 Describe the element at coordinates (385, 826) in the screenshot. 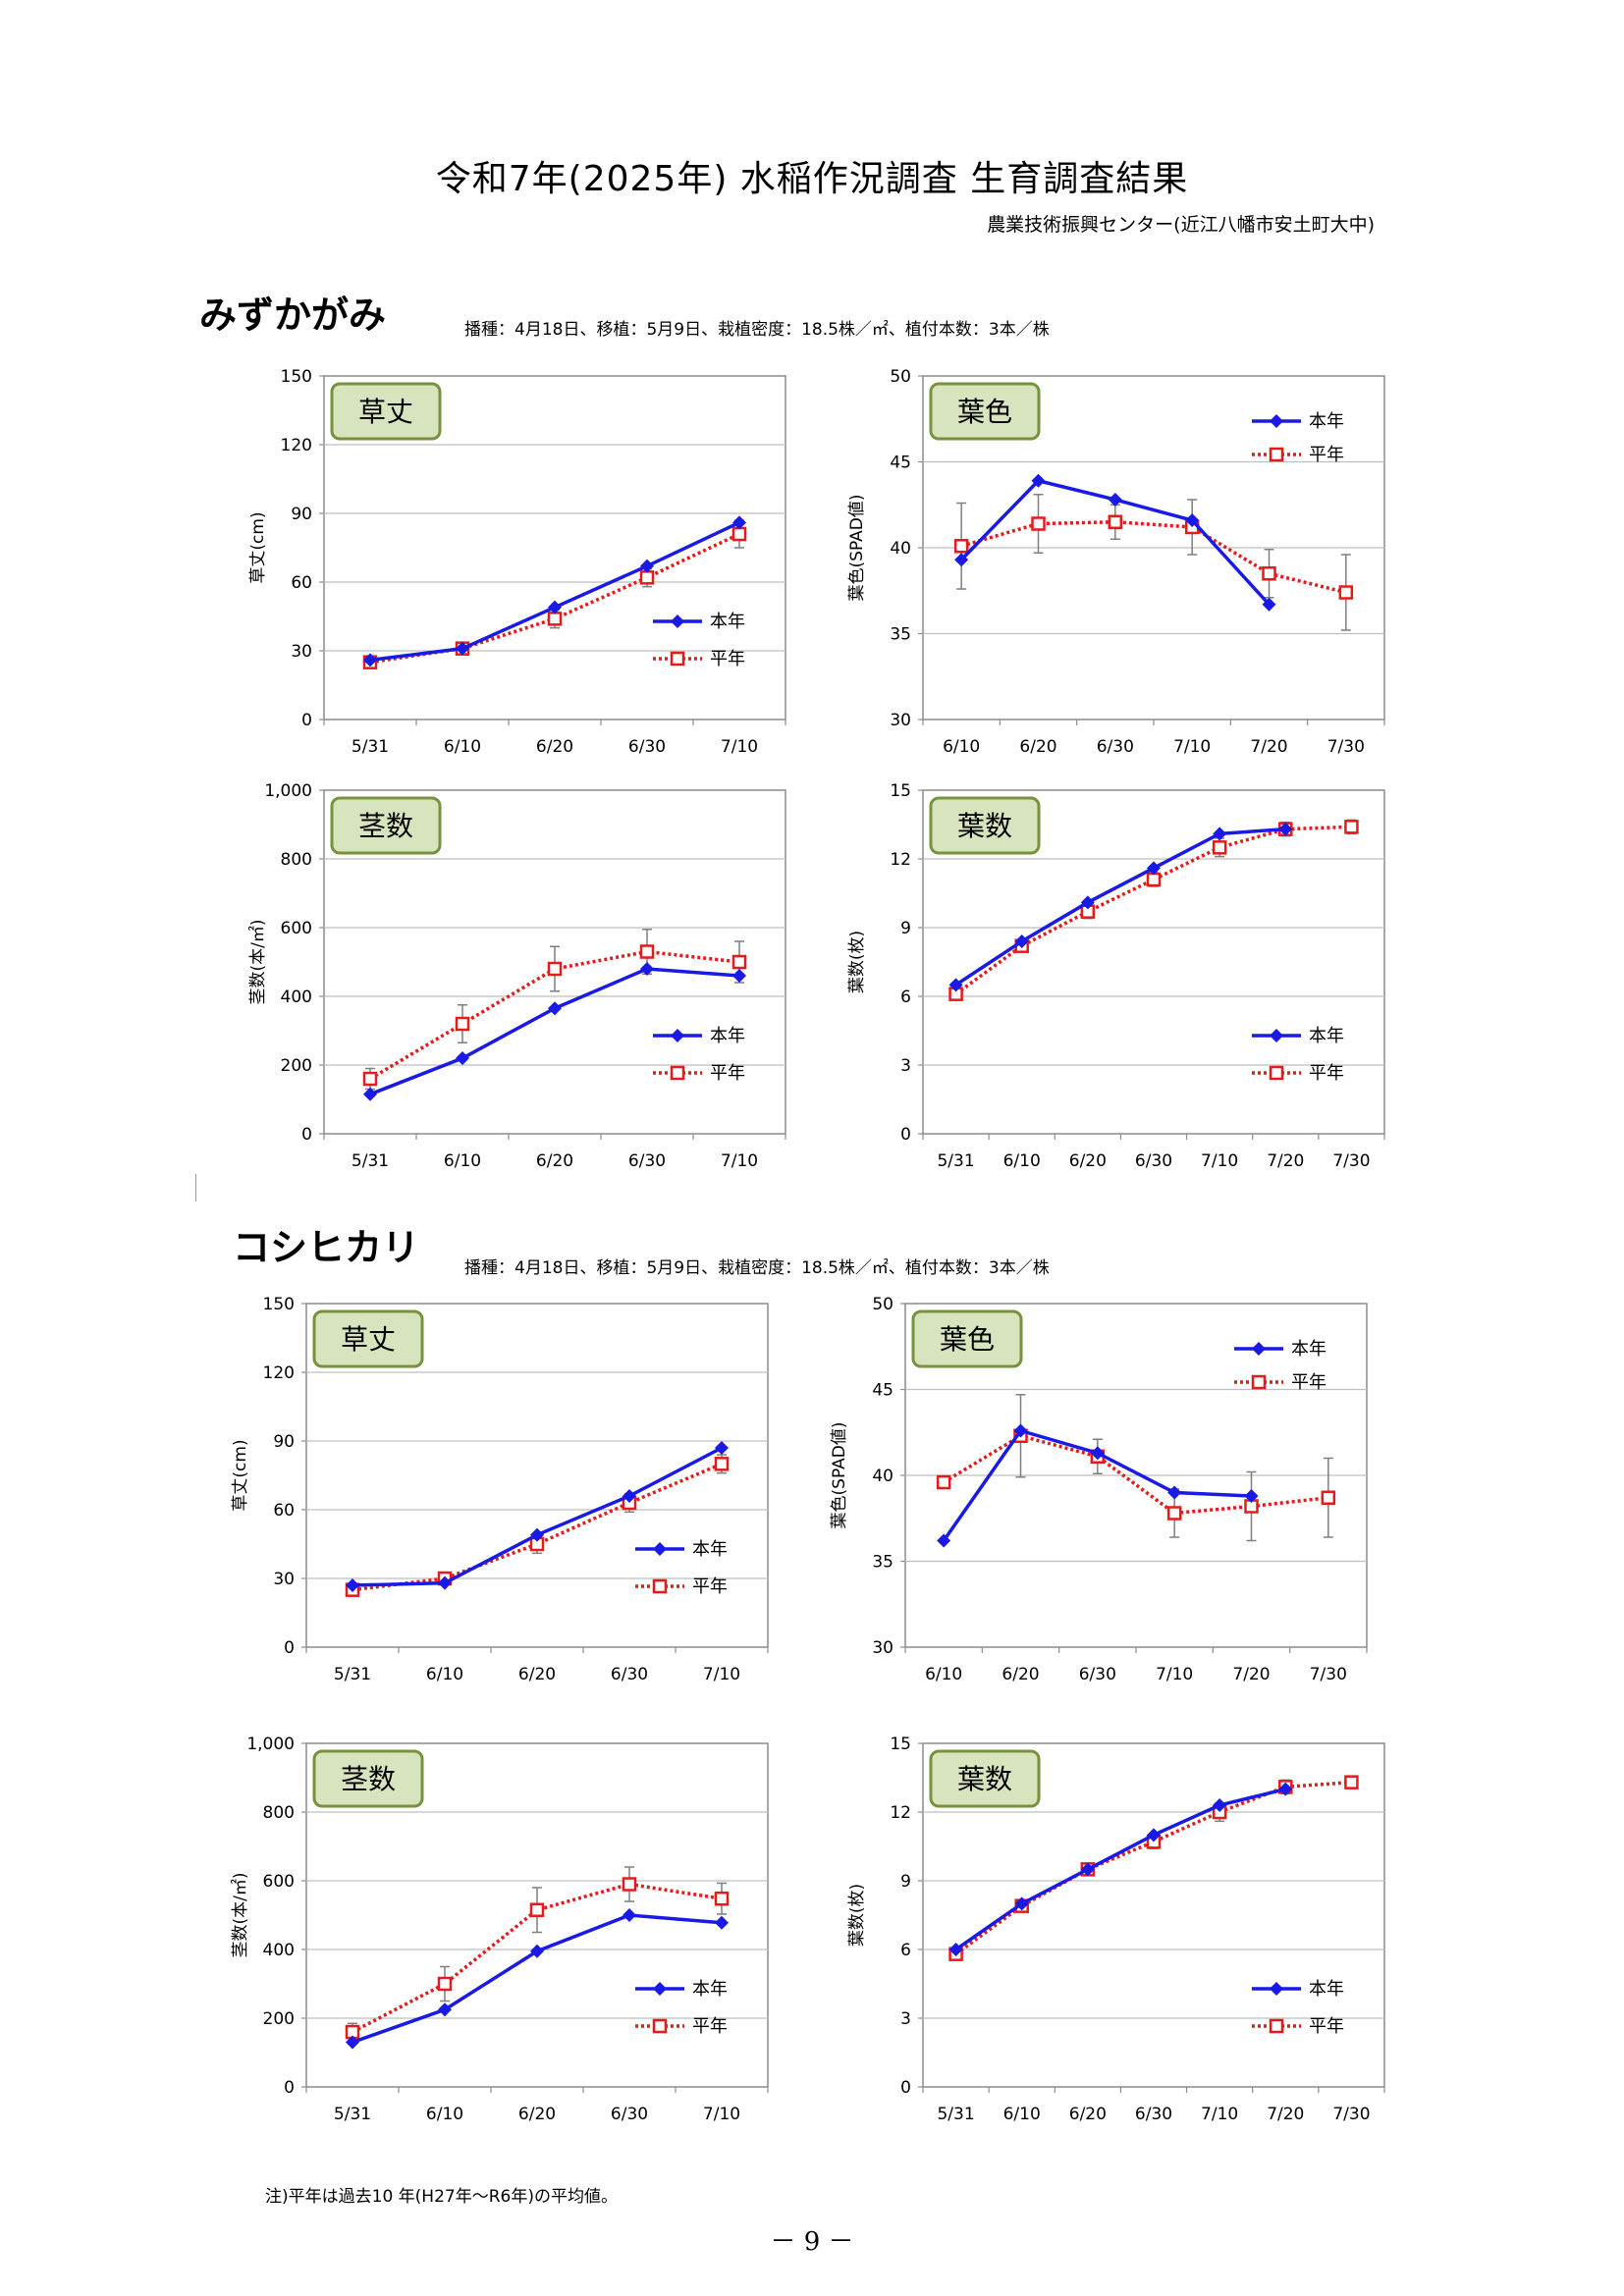

I see `chart-label: 茎数` at that location.